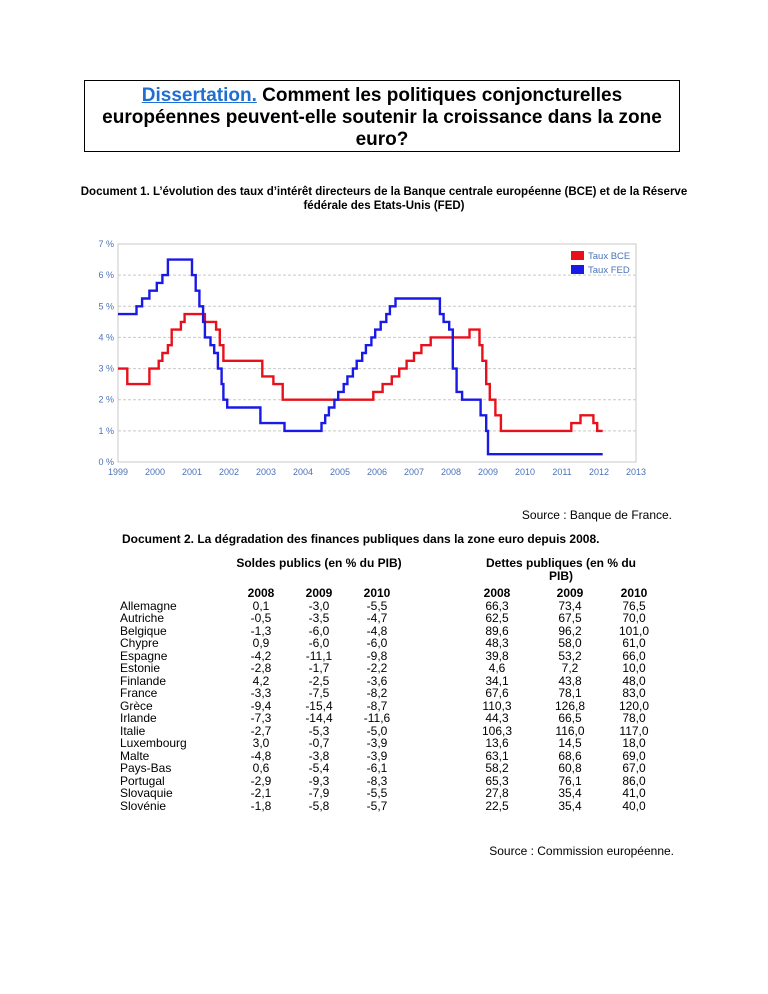  What do you see at coordinates (497, 655) in the screenshot?
I see `dettes-cell: 39,8` at bounding box center [497, 655].